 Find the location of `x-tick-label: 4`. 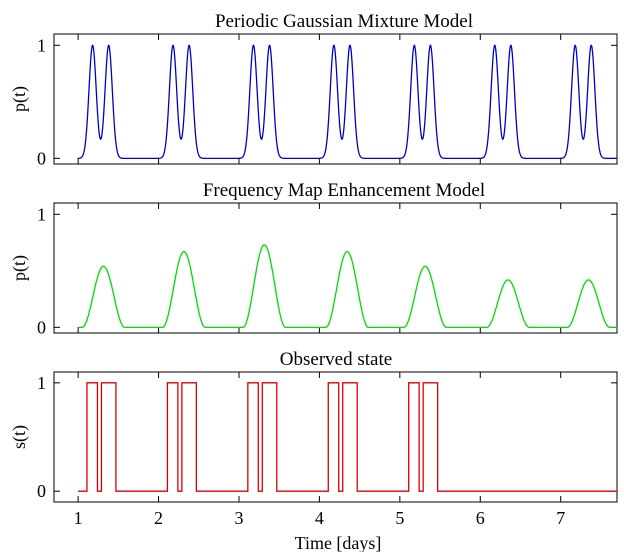

x-tick-label: 4 is located at coordinates (319, 518).